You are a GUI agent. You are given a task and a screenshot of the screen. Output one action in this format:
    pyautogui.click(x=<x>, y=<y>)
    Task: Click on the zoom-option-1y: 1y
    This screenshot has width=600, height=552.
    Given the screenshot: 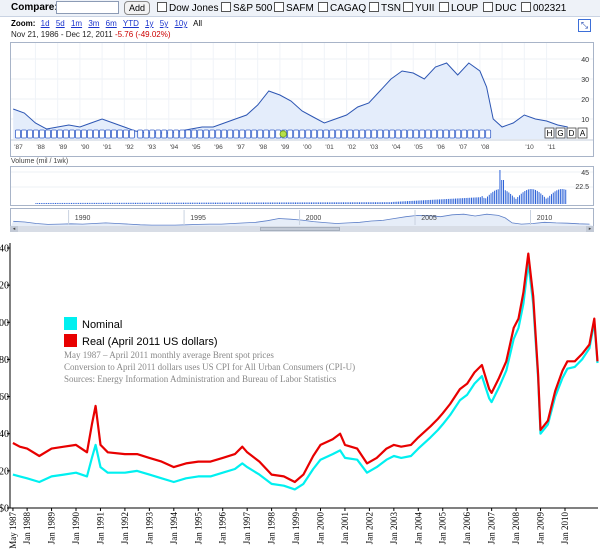 What is the action you would take?
    pyautogui.click(x=149, y=23)
    